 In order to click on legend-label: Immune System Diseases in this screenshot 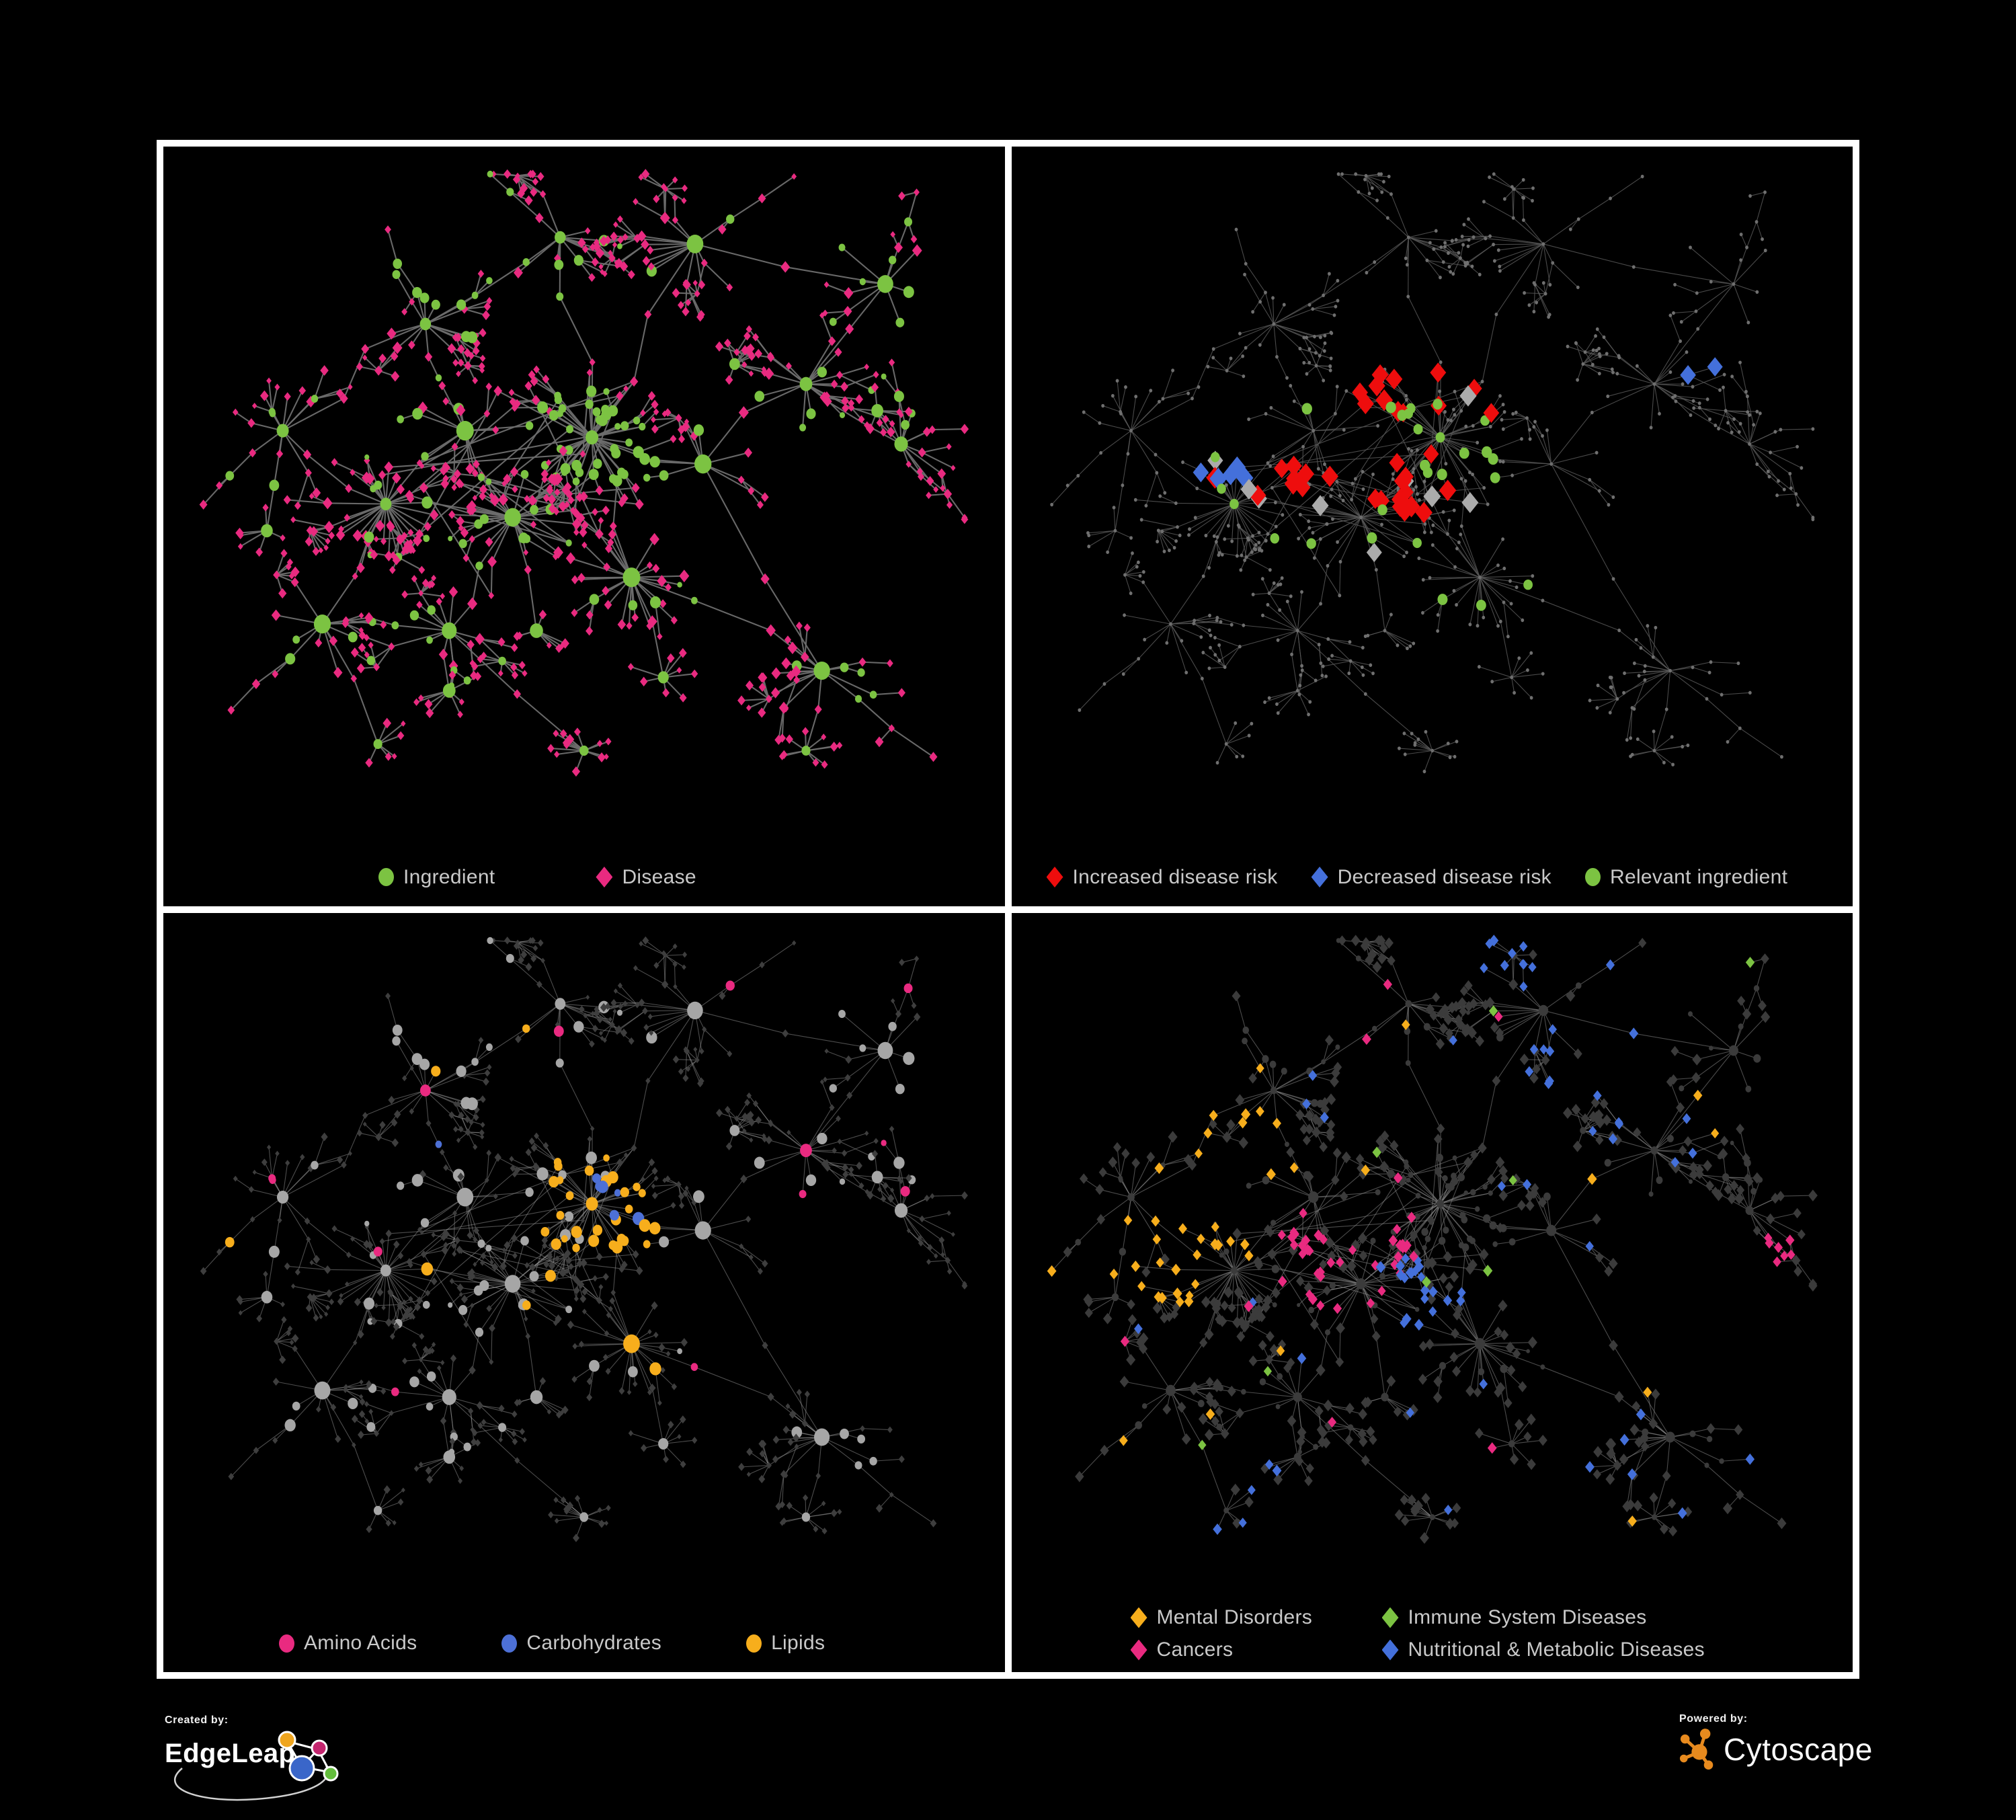, I will do `click(1527, 1617)`.